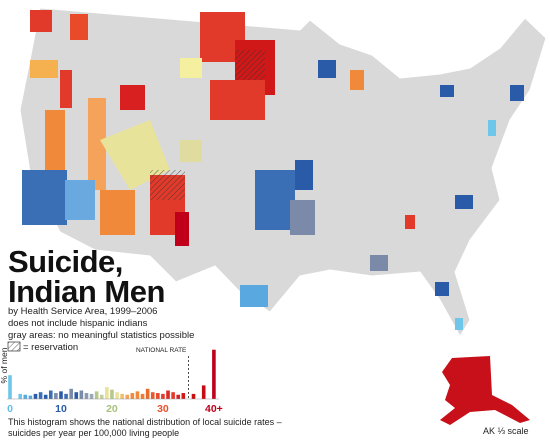 This screenshot has width=550, height=446. I want to click on reservation-swatch, so click(14, 346).